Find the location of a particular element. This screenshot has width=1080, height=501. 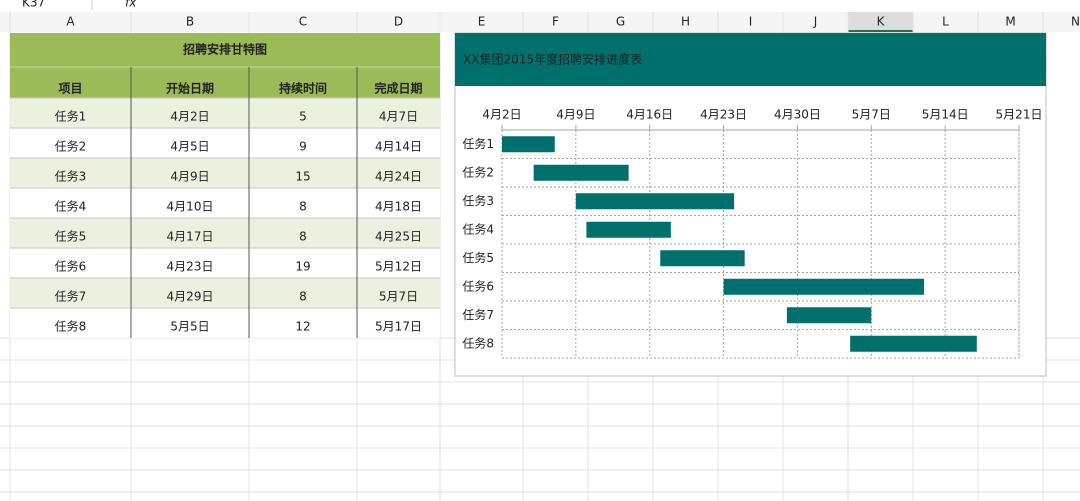

column-letter: N is located at coordinates (1075, 22).